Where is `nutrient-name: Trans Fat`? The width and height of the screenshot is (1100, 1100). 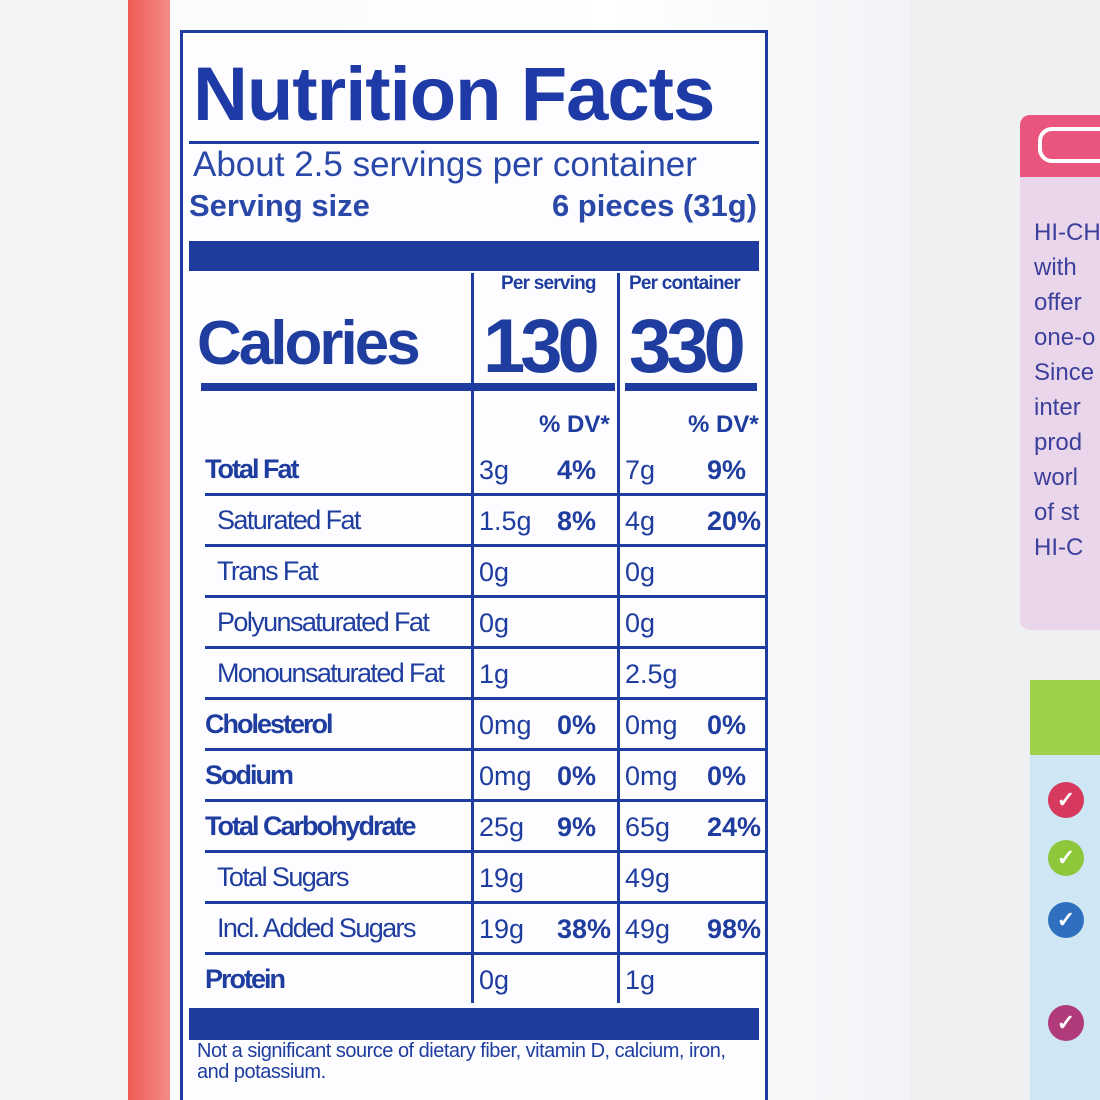 nutrient-name: Trans Fat is located at coordinates (268, 571).